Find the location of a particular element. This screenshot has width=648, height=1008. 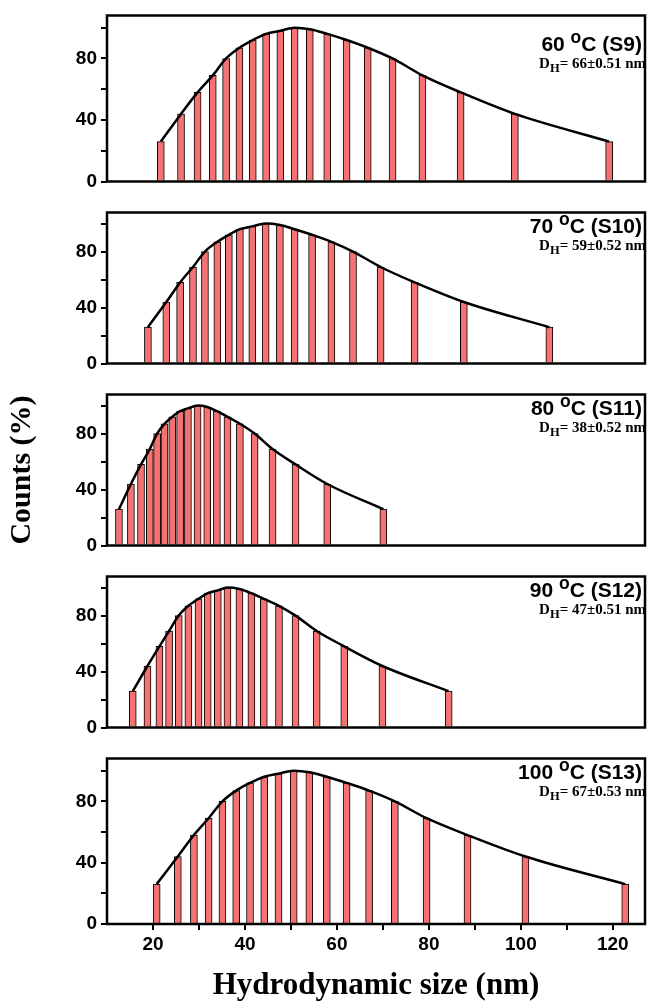

y-axis-title: Counts (%) is located at coordinates (19, 470).